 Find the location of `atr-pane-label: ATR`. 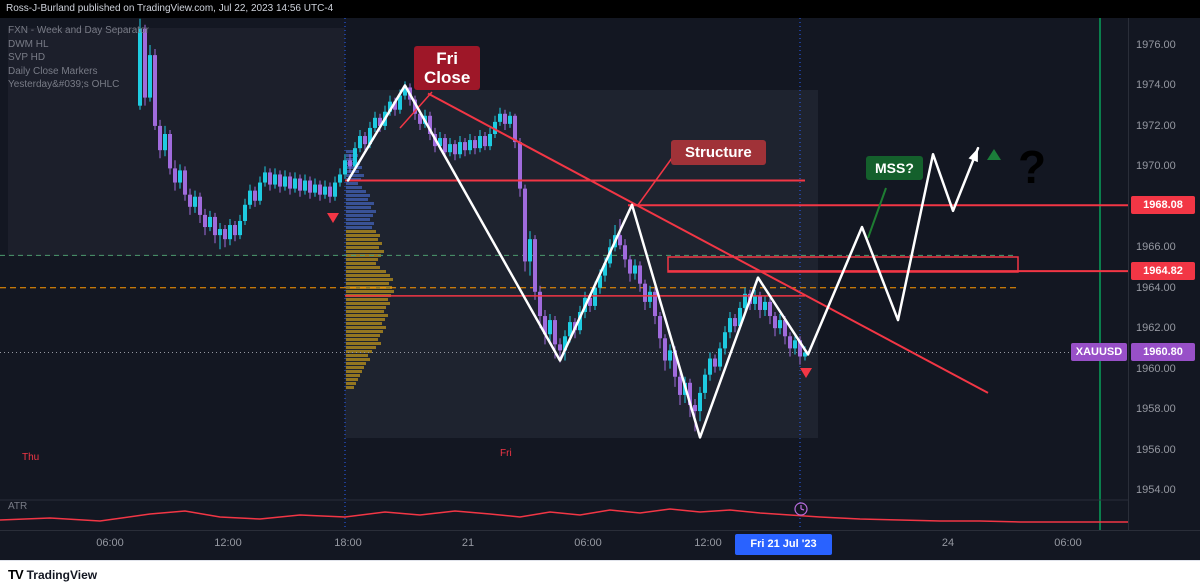

atr-pane-label: ATR is located at coordinates (18, 506).